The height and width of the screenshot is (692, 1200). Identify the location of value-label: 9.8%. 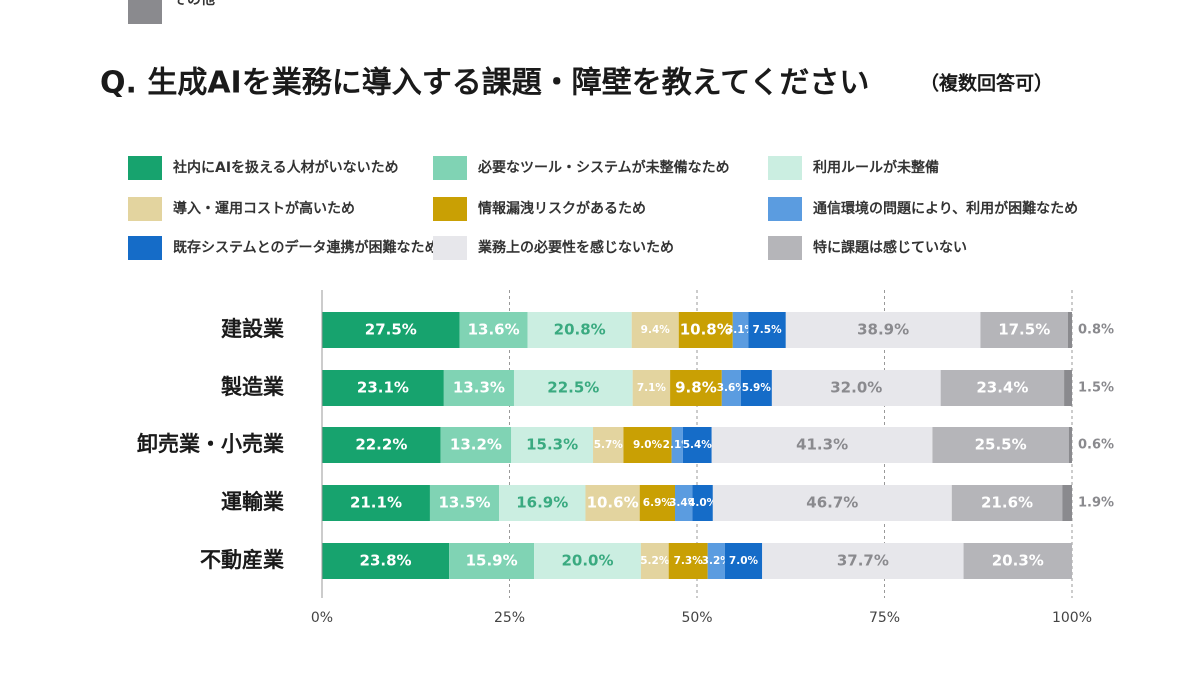
(696, 388).